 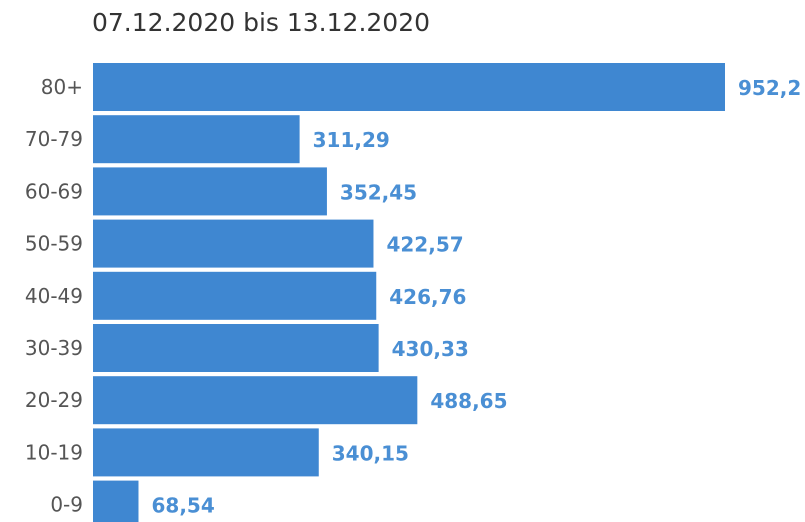 I want to click on category-label-30-39: 30-39, so click(x=54, y=348).